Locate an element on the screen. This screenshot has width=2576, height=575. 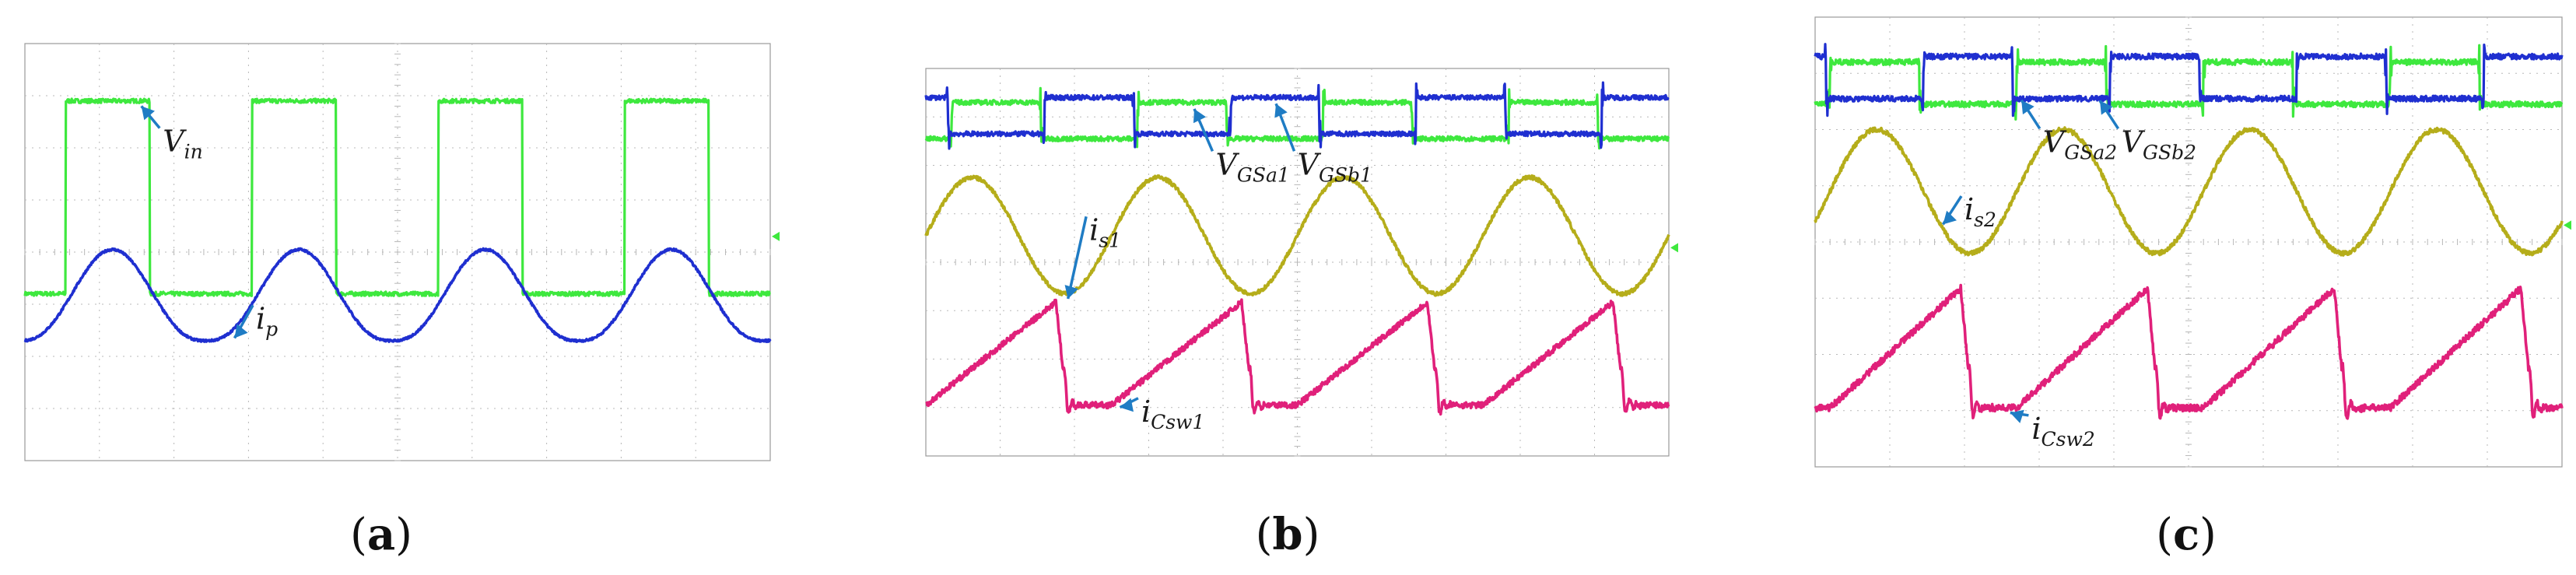
panel-c-annotation-i-csw2: iCsw2 is located at coordinates (2062, 431).